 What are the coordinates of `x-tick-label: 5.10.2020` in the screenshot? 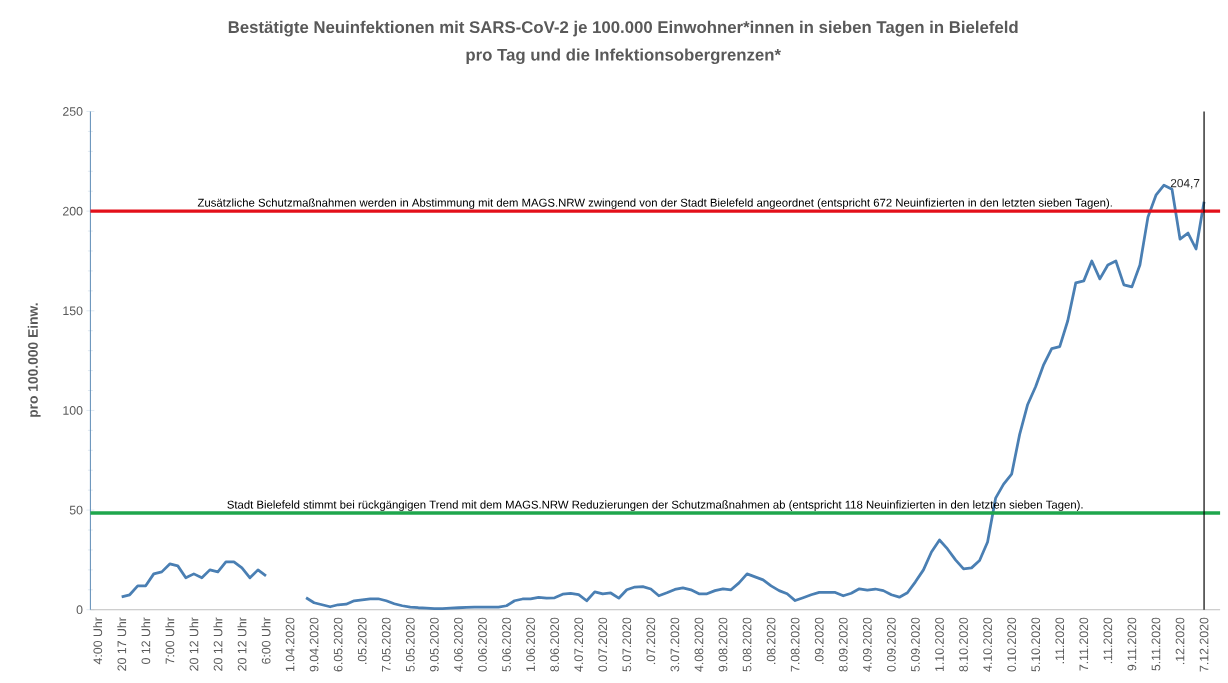 It's located at (1036, 644).